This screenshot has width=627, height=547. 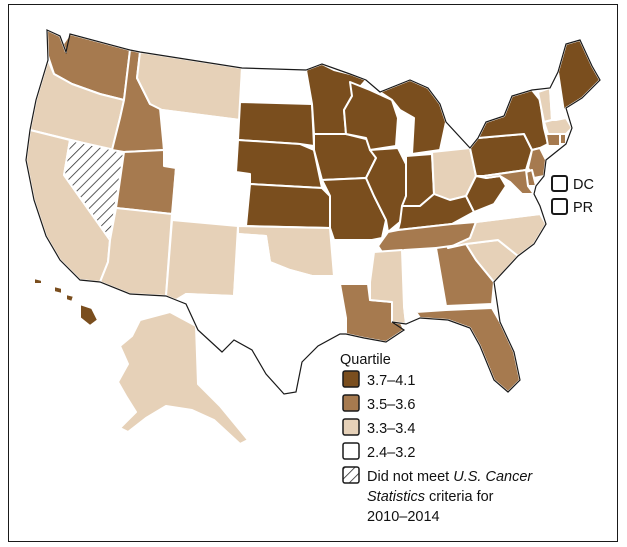 I want to click on state-MD, so click(x=509, y=182).